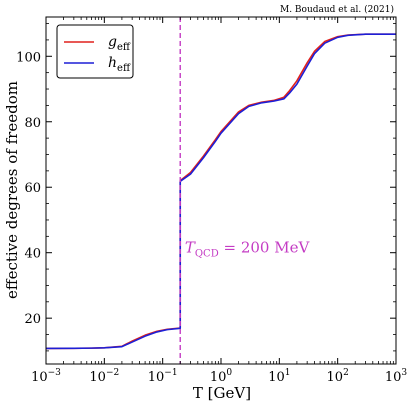 The width and height of the screenshot is (411, 406). What do you see at coordinates (338, 376) in the screenshot?
I see `x-tick-label: 10²` at bounding box center [338, 376].